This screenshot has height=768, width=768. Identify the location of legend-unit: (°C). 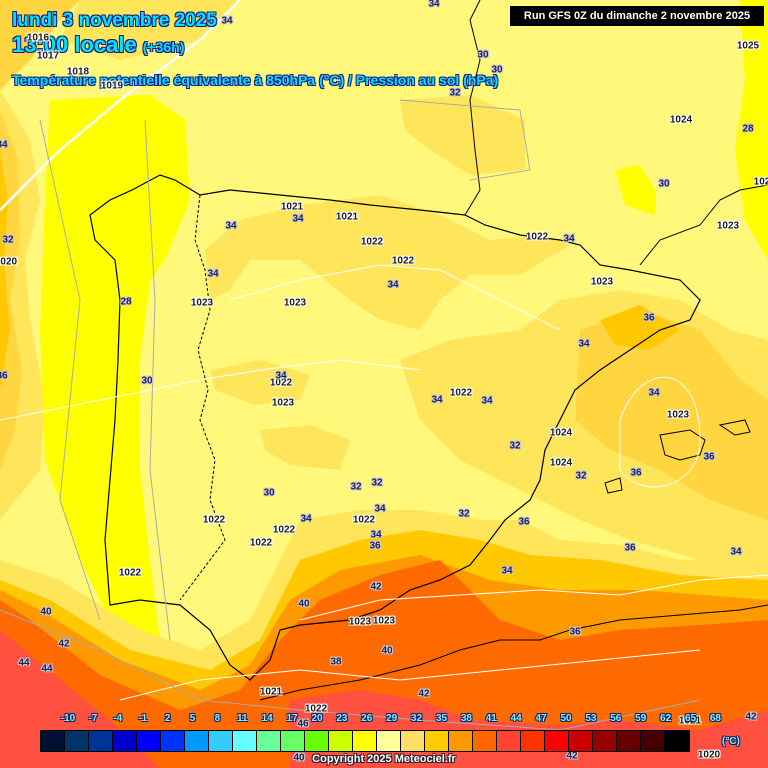
(731, 741).